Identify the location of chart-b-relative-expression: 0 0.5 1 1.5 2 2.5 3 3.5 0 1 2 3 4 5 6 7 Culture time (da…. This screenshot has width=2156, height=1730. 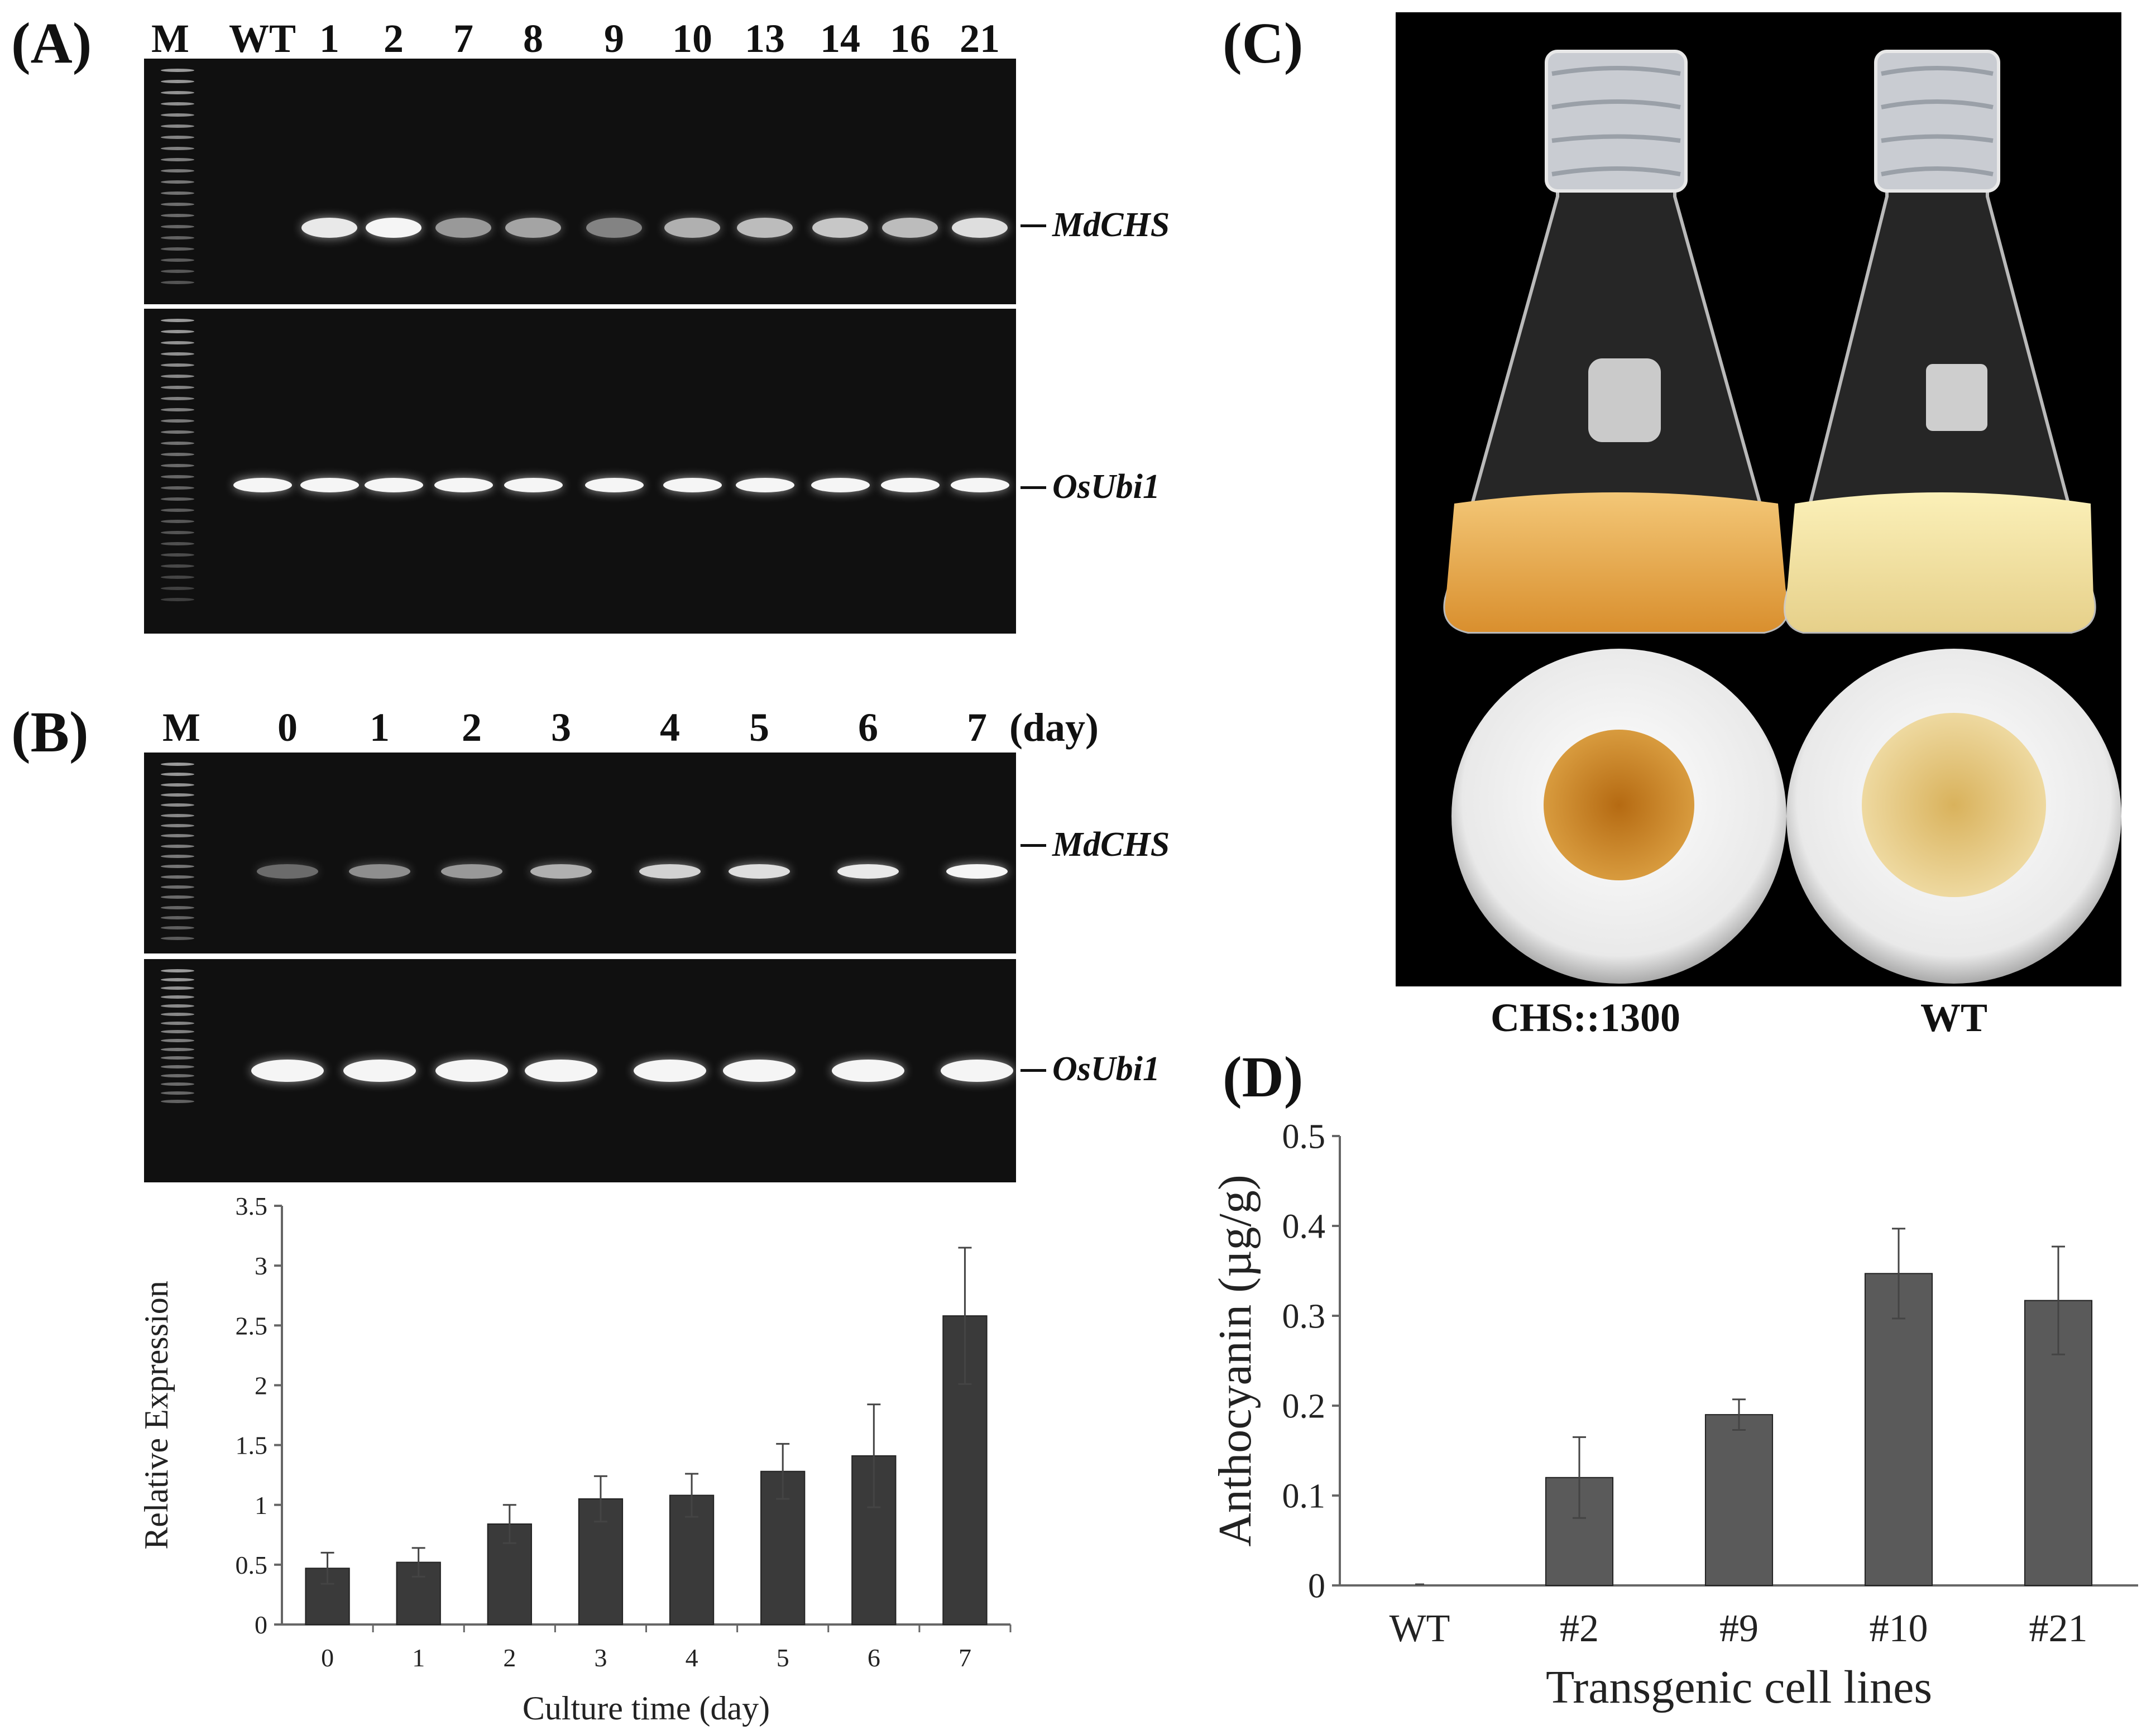
(575, 1459).